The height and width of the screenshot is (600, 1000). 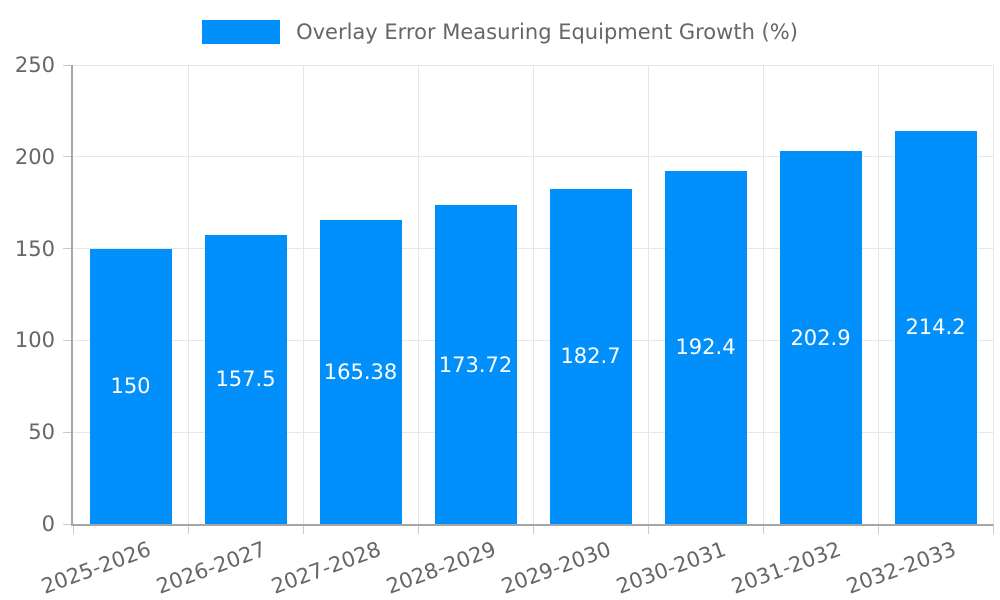 What do you see at coordinates (441, 567) in the screenshot?
I see `x-axis-tick-label: 2028-2029` at bounding box center [441, 567].